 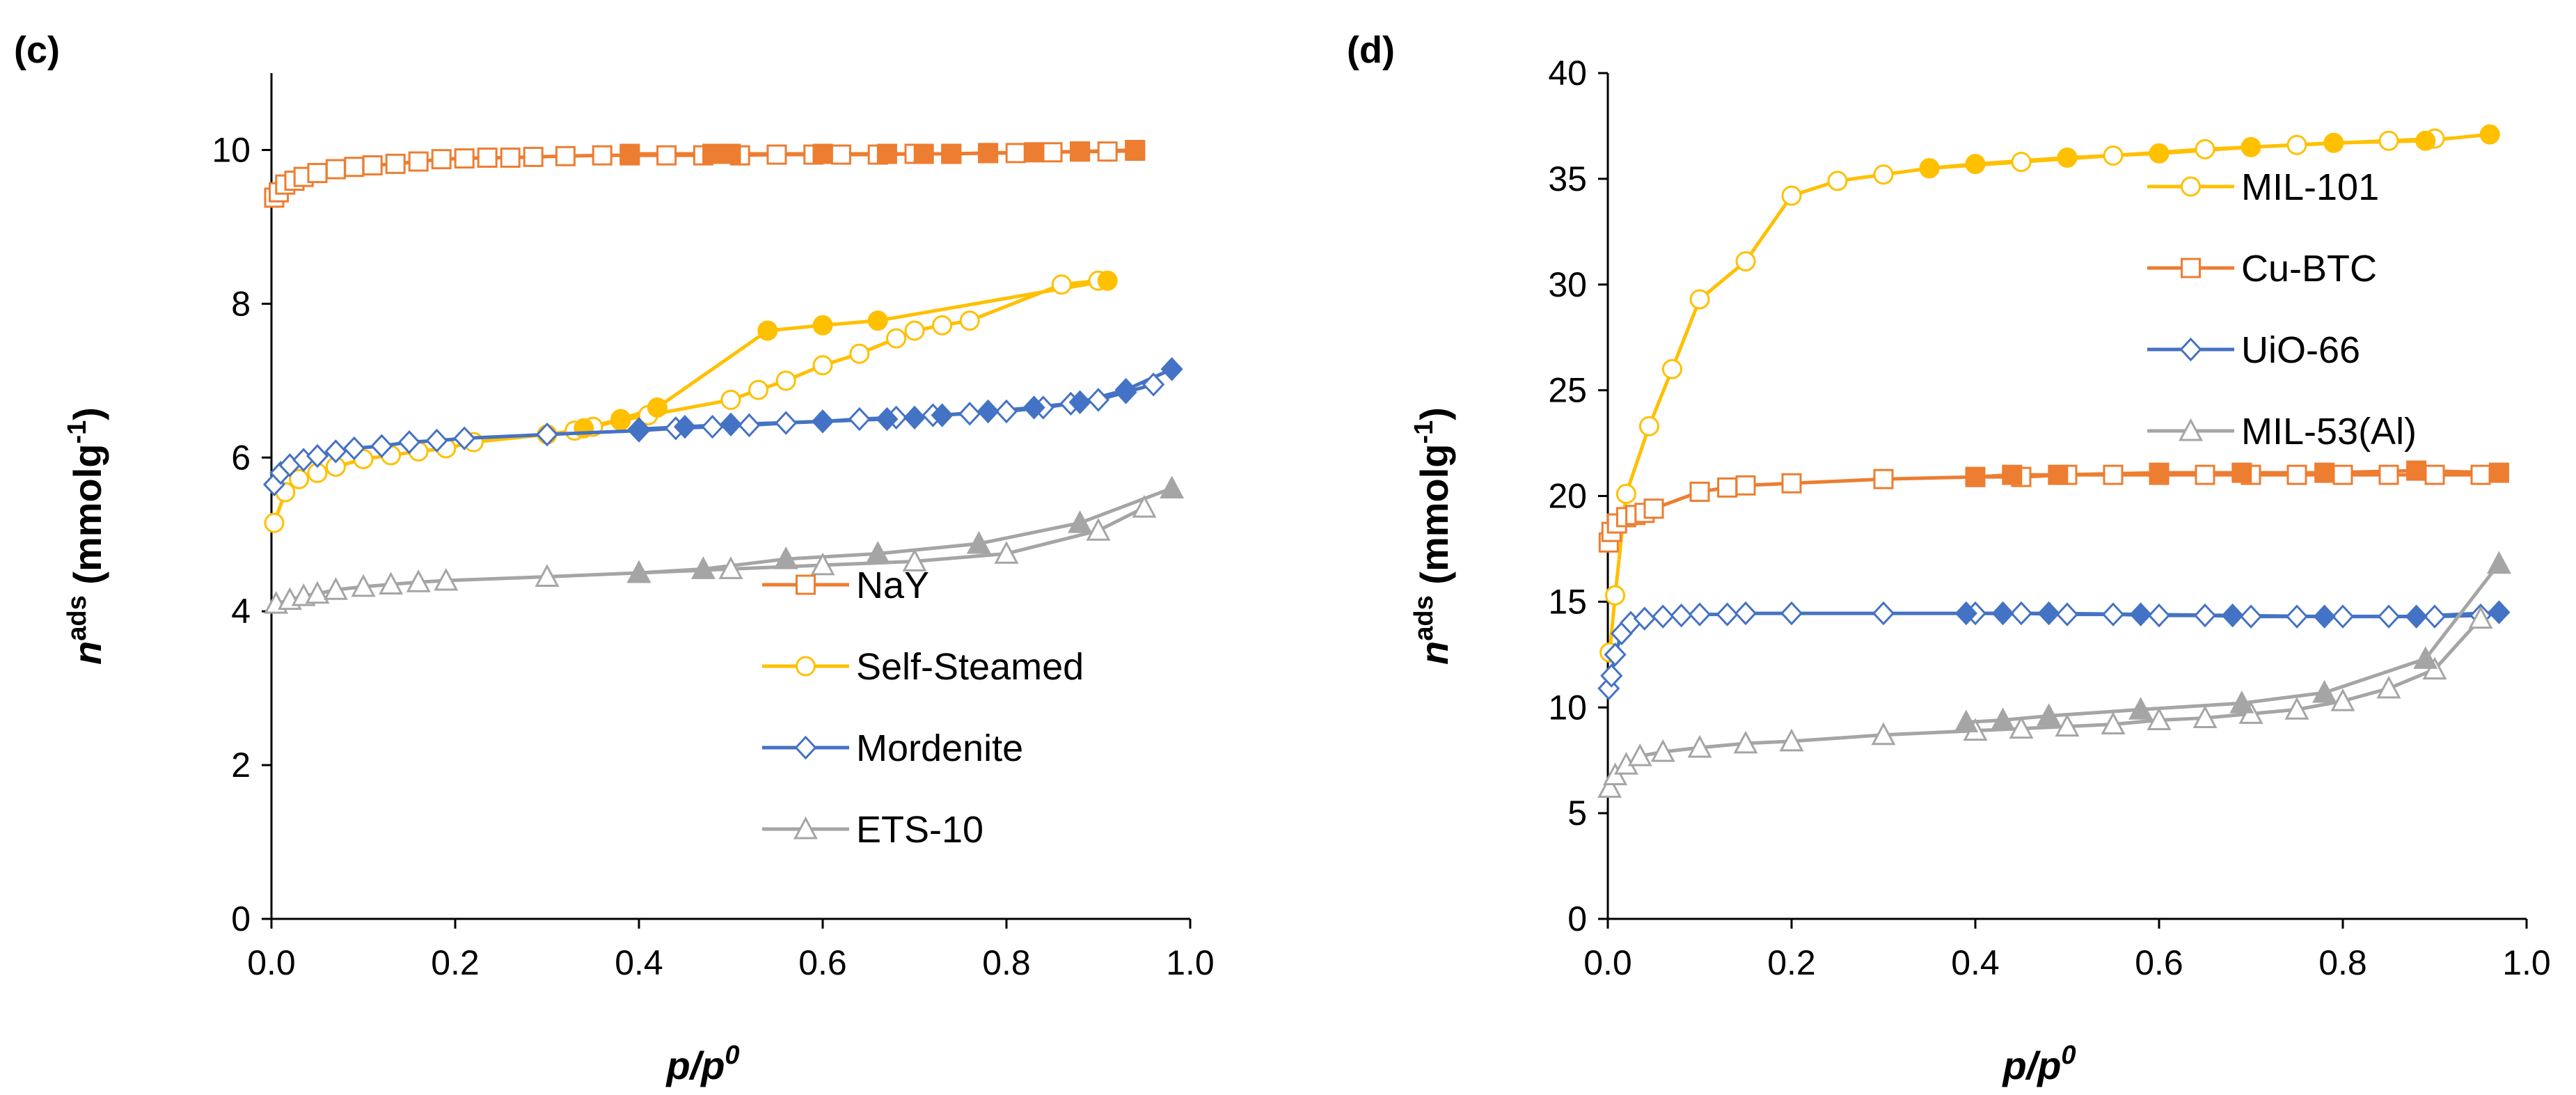 What do you see at coordinates (2309, 269) in the screenshot?
I see `legend-label-cu-btc: Cu-BTC` at bounding box center [2309, 269].